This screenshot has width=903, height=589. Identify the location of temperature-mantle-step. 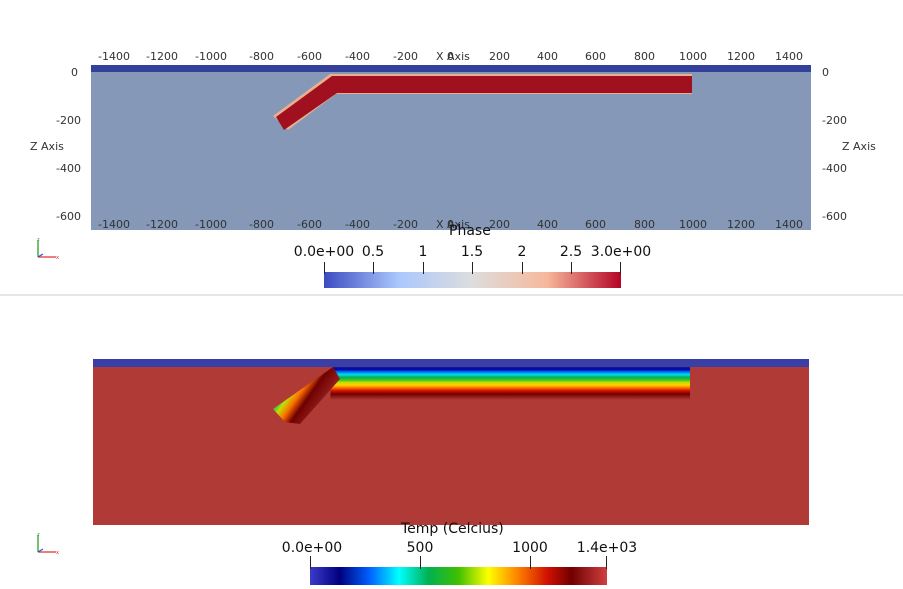
(749, 368).